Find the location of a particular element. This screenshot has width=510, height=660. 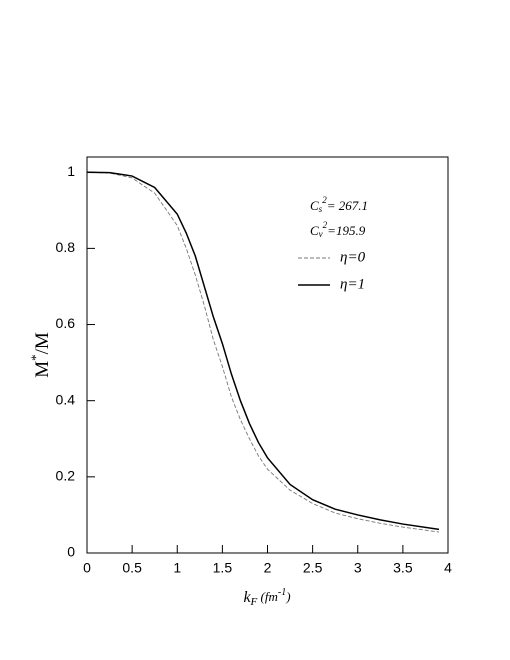

x-tick-label: 0.5 is located at coordinates (132, 568).